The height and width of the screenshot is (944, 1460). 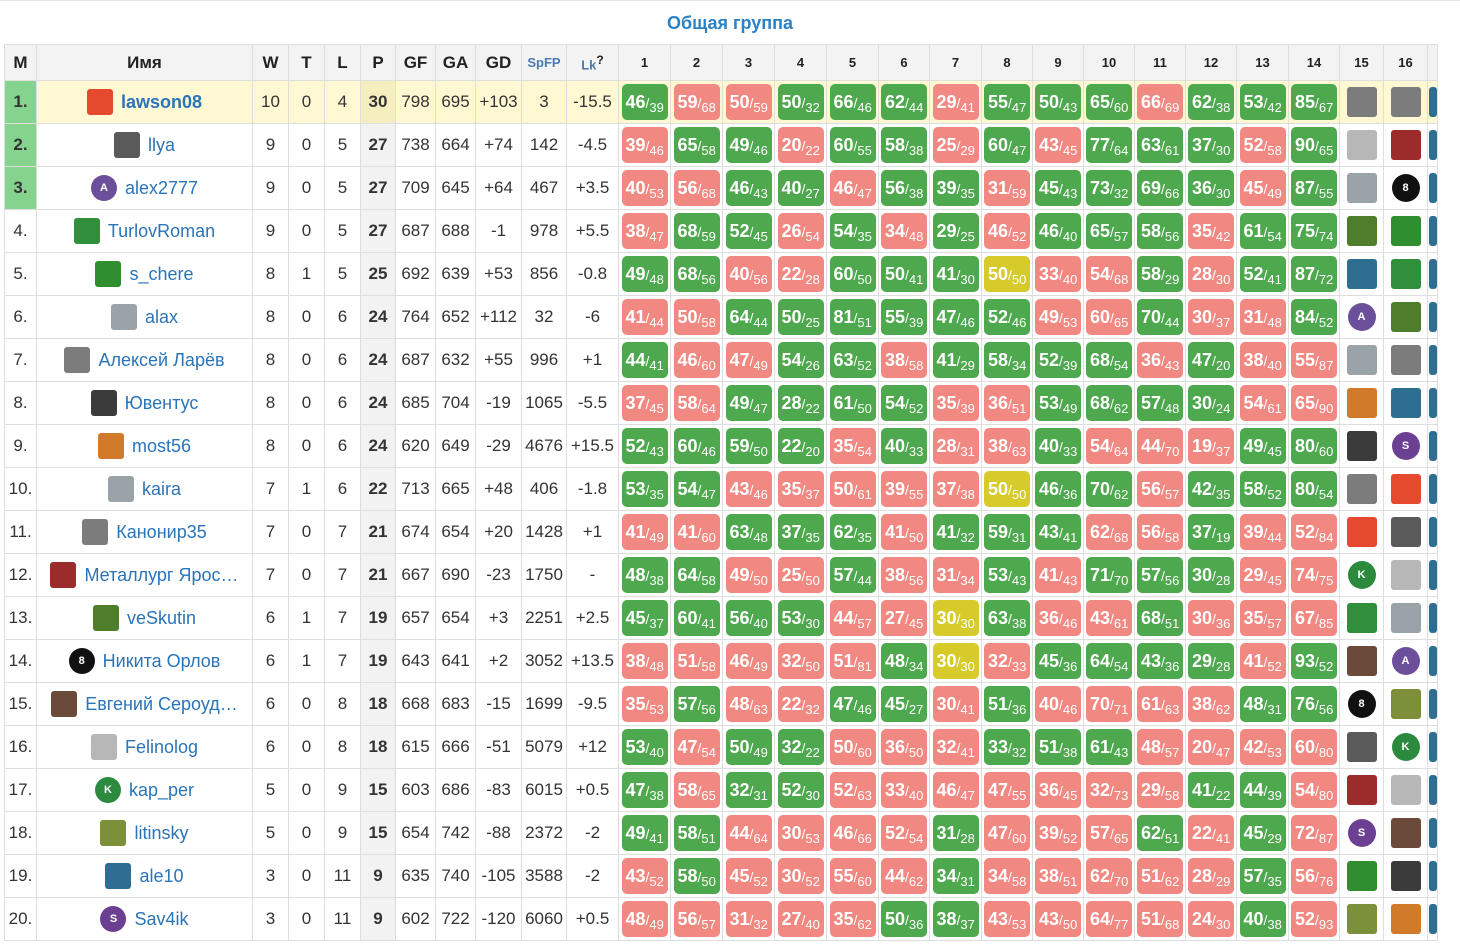 I want to click on game-score: 46/47, so click(x=955, y=790).